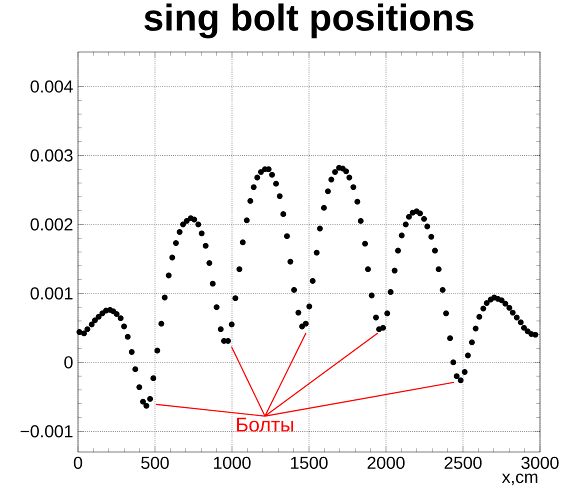 The width and height of the screenshot is (571, 496). Describe the element at coordinates (155, 462) in the screenshot. I see `x-tick-label: 500` at that location.